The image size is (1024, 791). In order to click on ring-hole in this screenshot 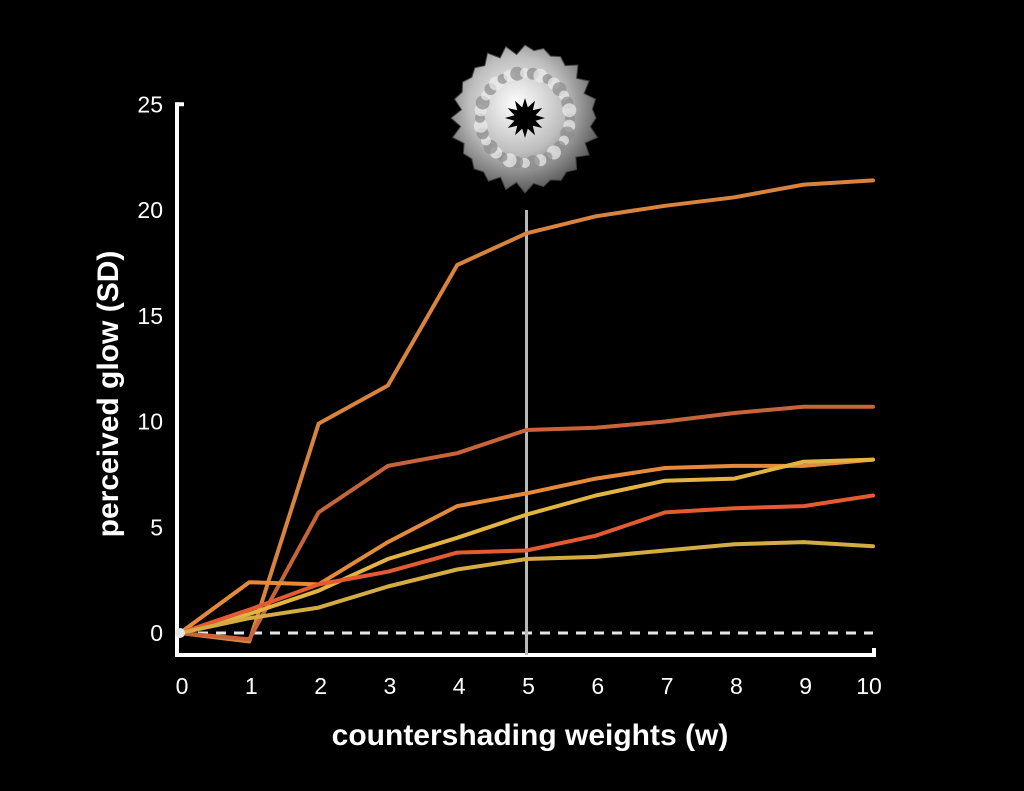, I will do `click(525, 118)`.